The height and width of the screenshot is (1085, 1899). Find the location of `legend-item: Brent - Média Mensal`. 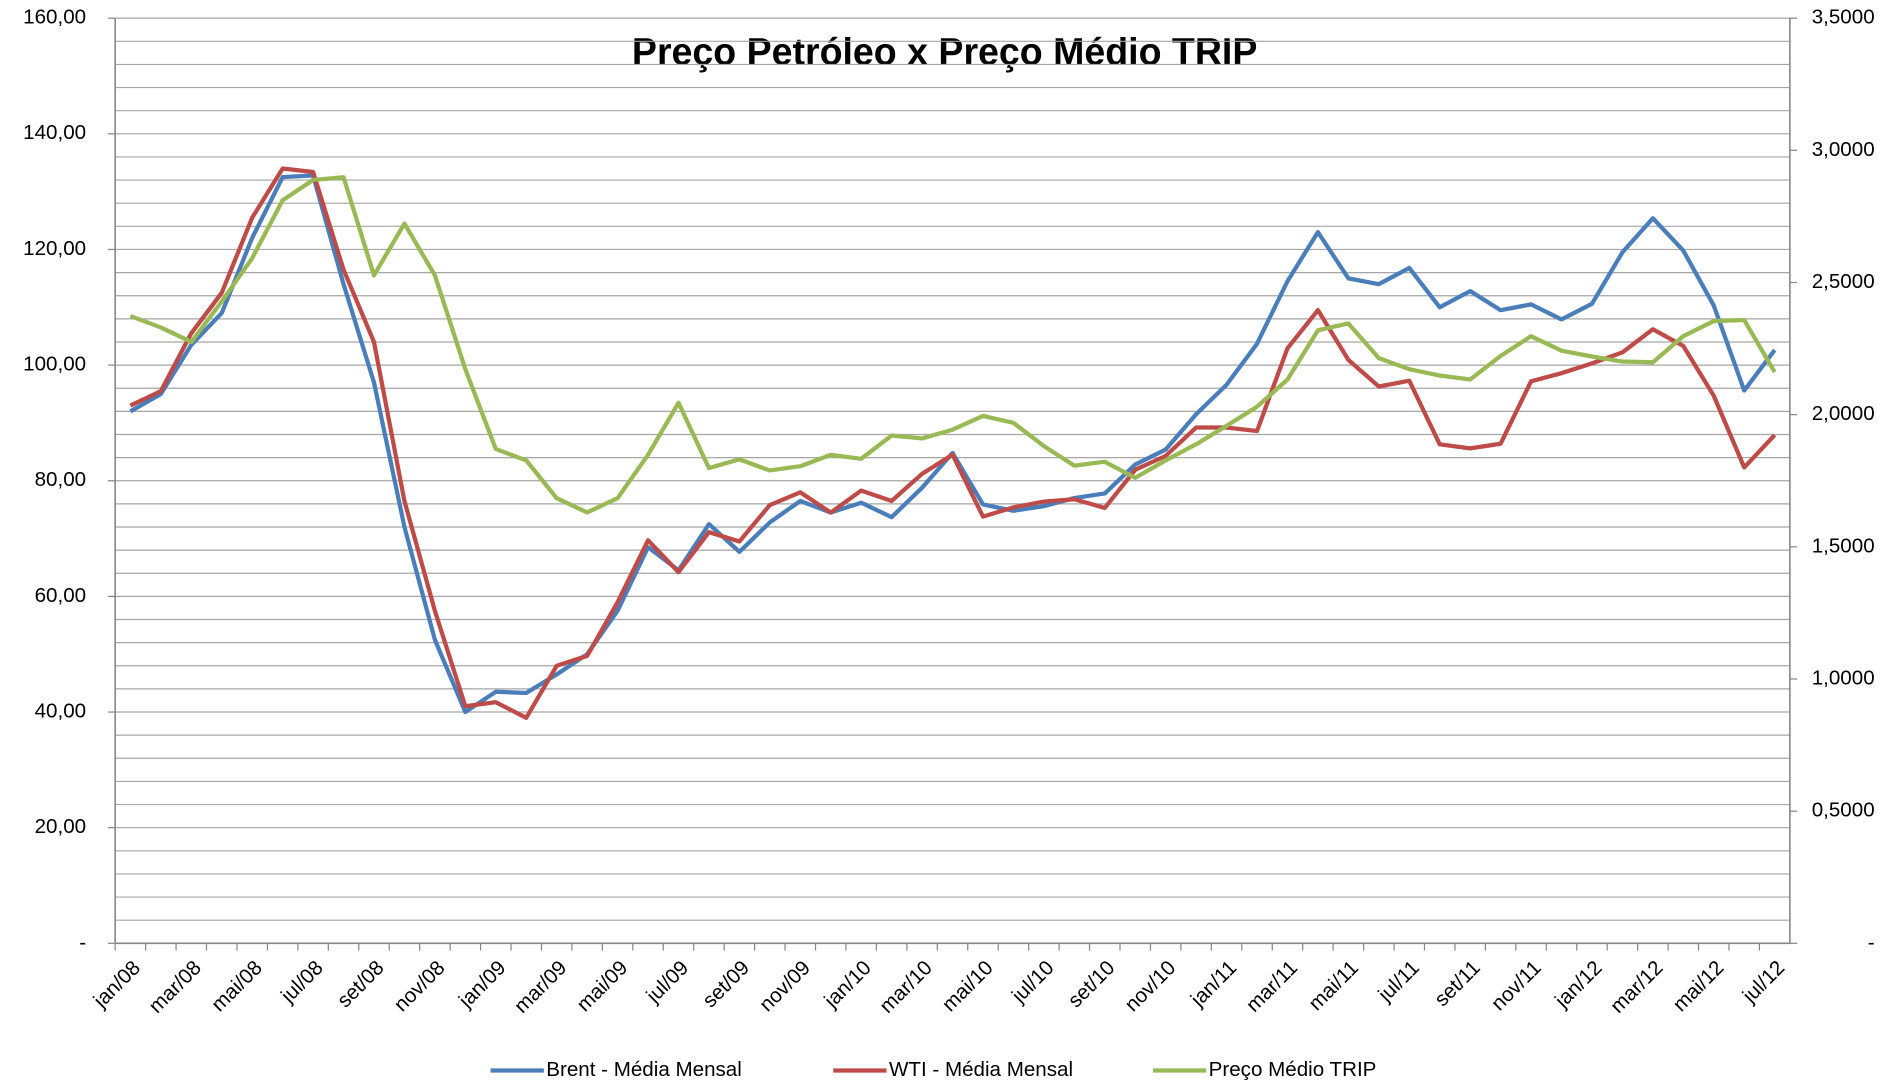

legend-item: Brent - Média Mensal is located at coordinates (616, 1069).